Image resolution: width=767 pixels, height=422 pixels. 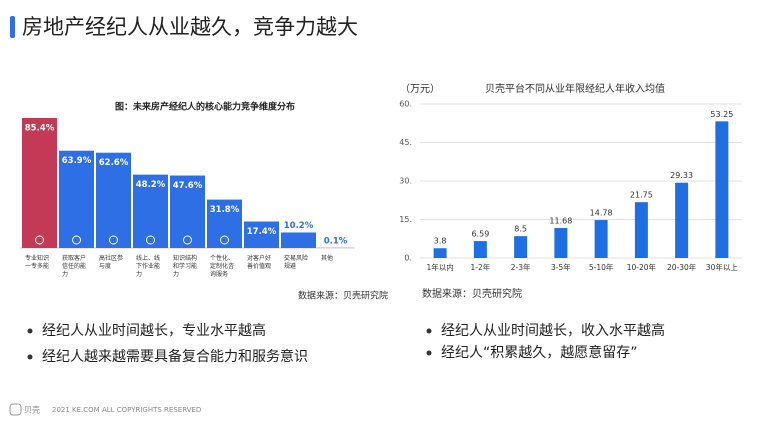 What do you see at coordinates (682, 267) in the screenshot?
I see `x-tick-label: 20-30年` at bounding box center [682, 267].